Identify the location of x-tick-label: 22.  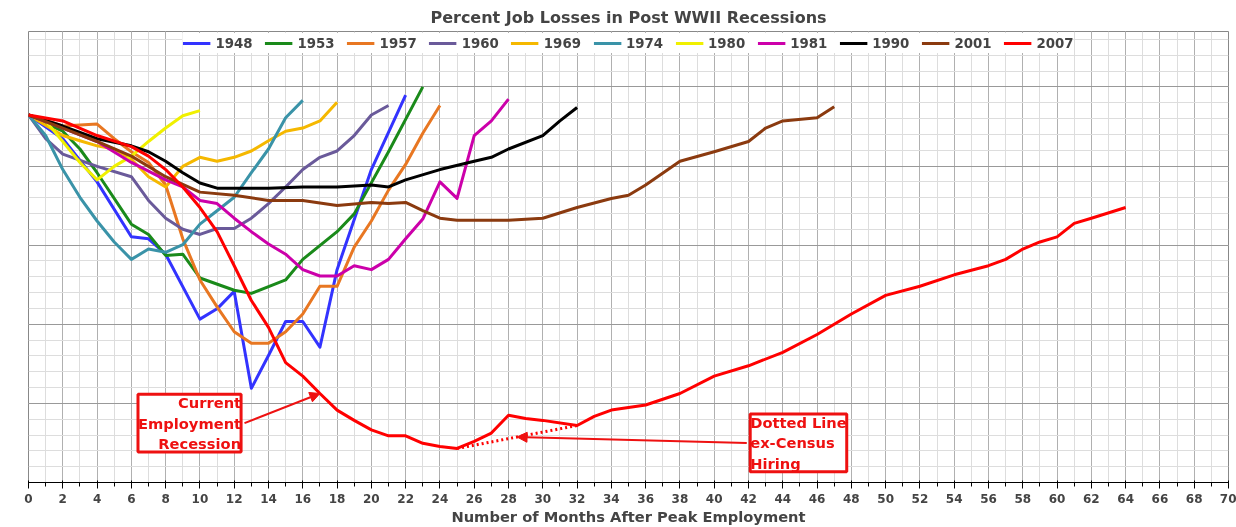
(405, 498).